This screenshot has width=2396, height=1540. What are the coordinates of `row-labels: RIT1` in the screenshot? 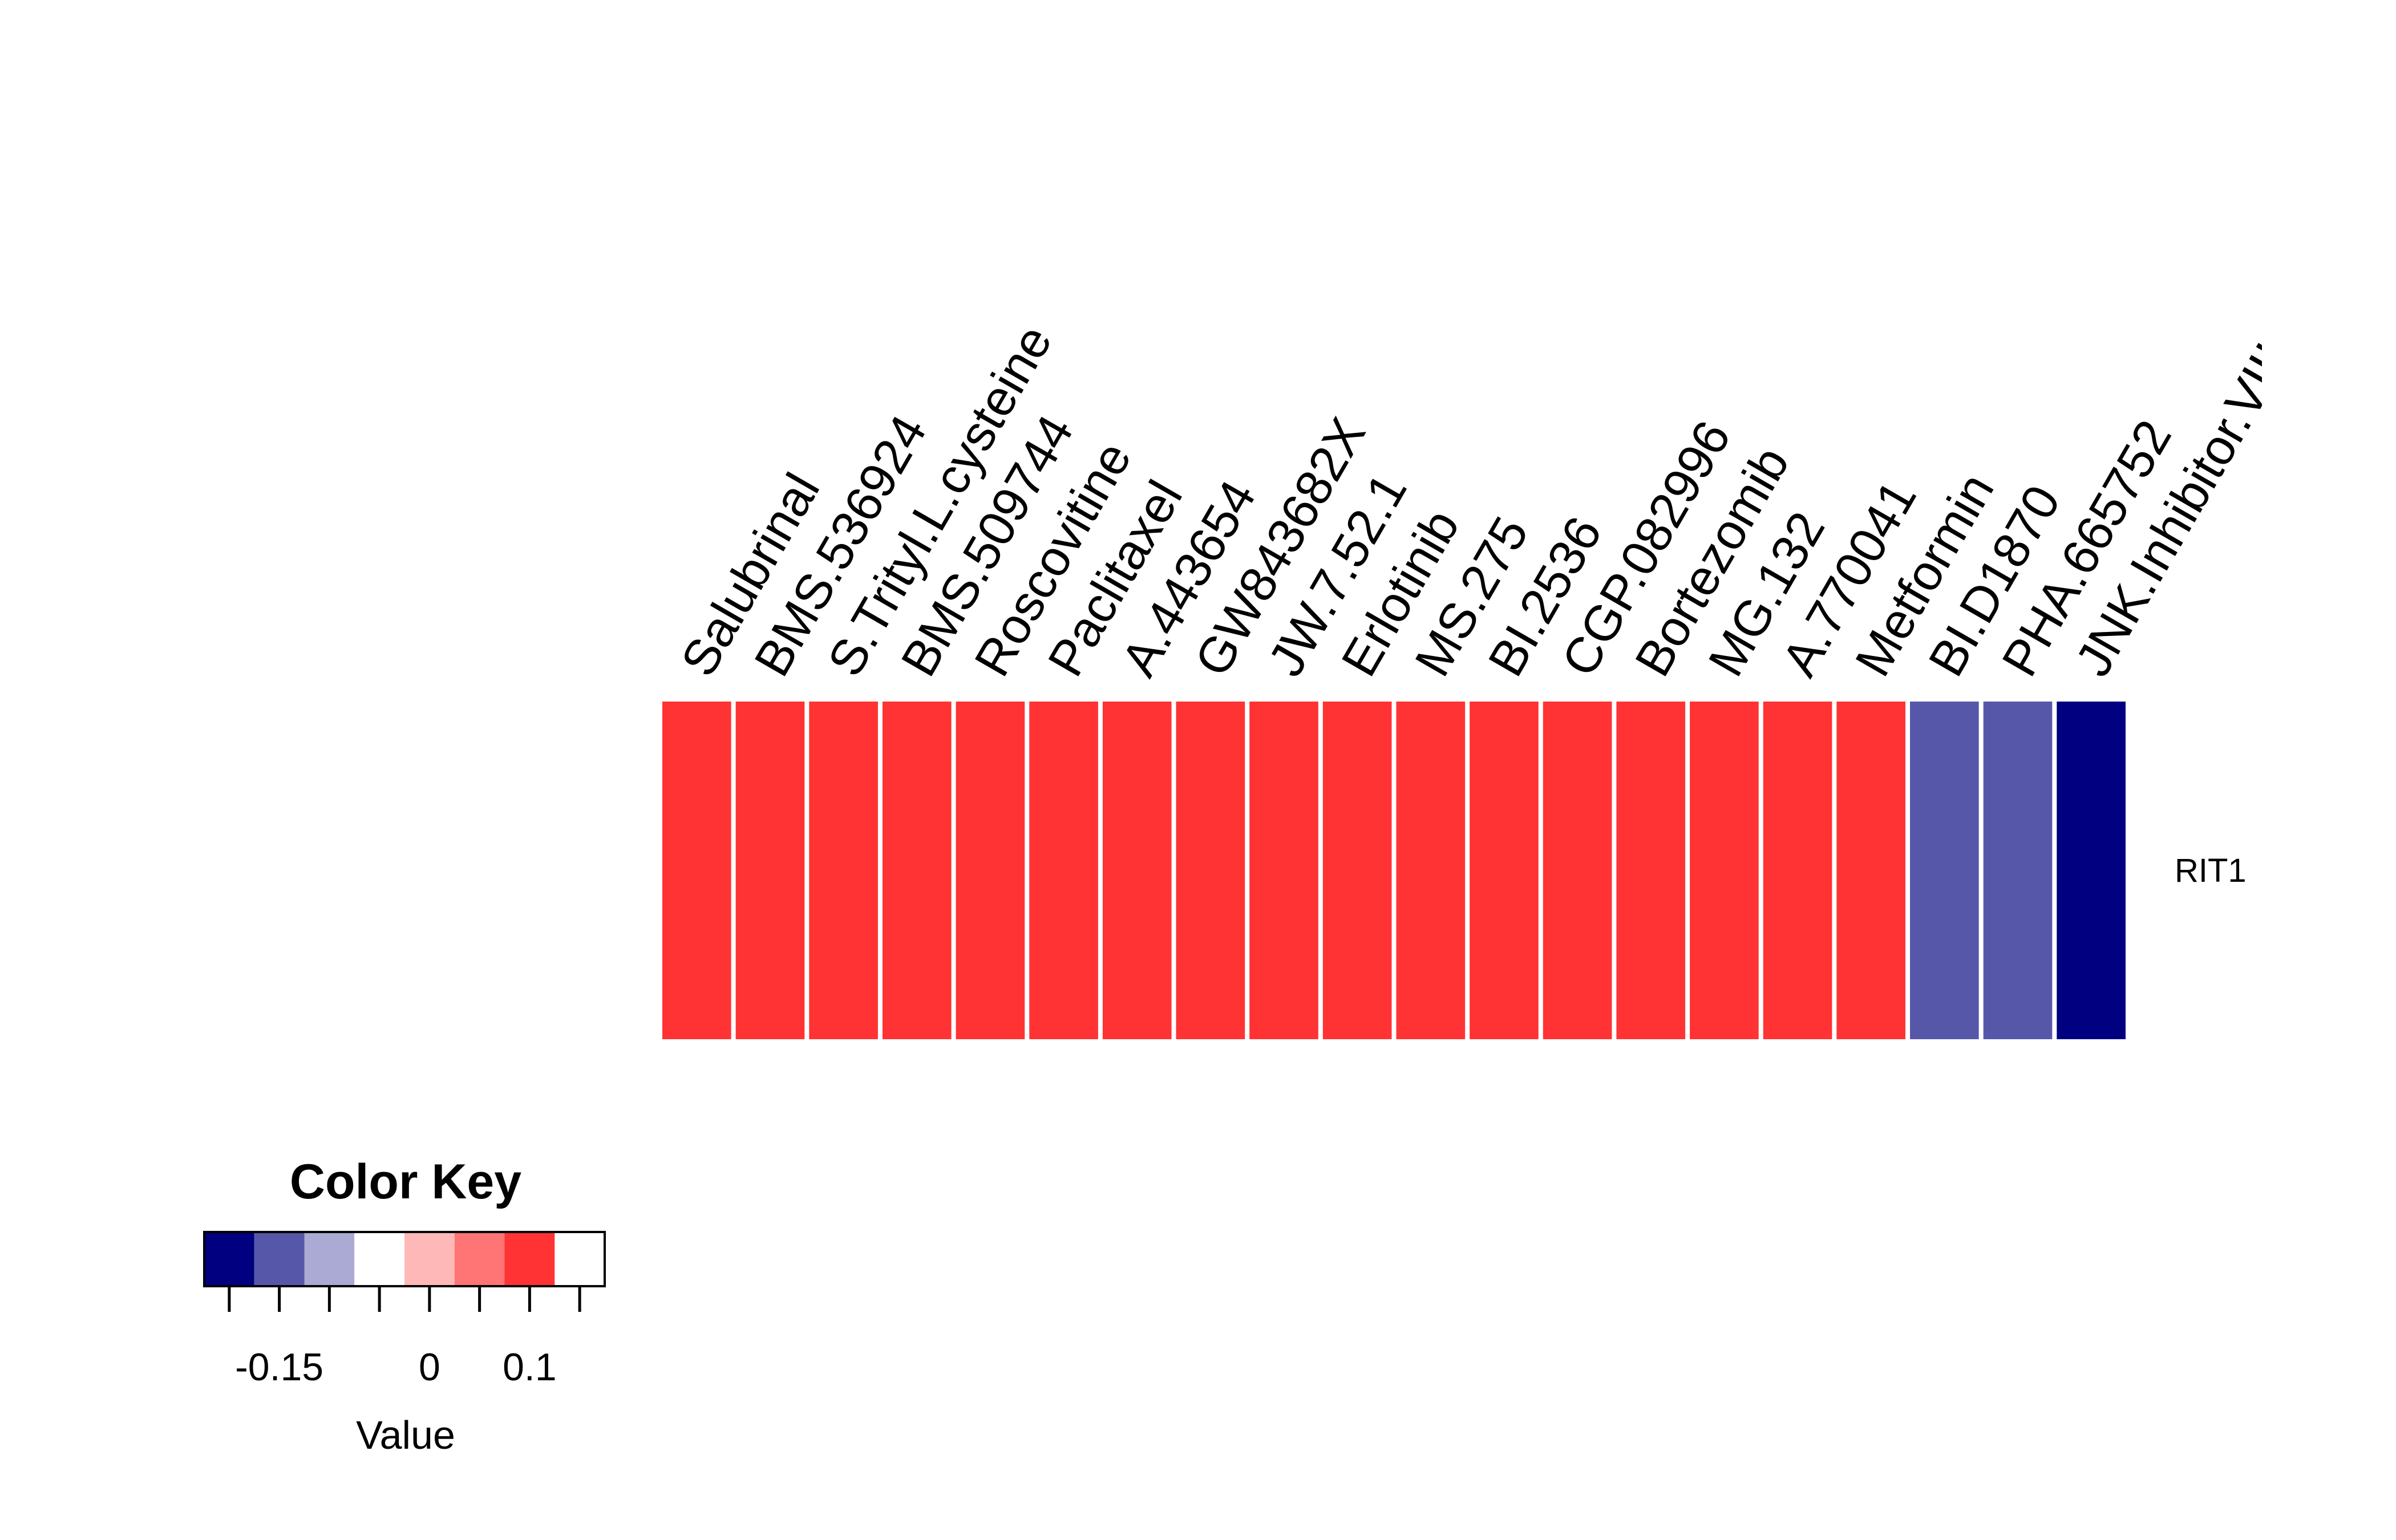 It's located at (2211, 871).